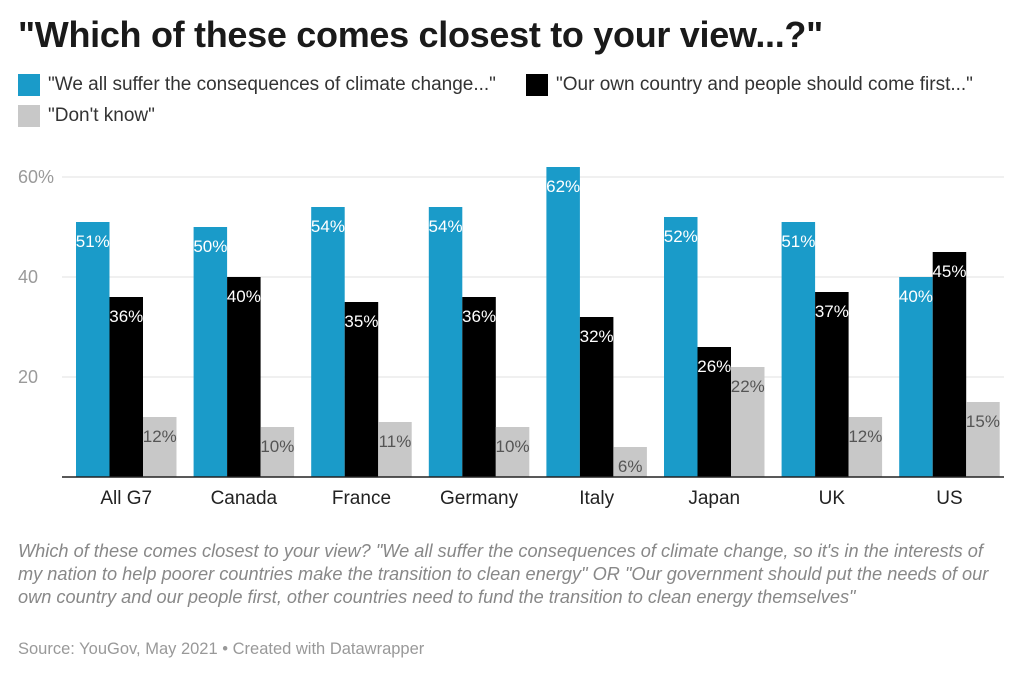 This screenshot has width=1024, height=694. I want to click on legend-item-dont-know: "Don't know", so click(86, 116).